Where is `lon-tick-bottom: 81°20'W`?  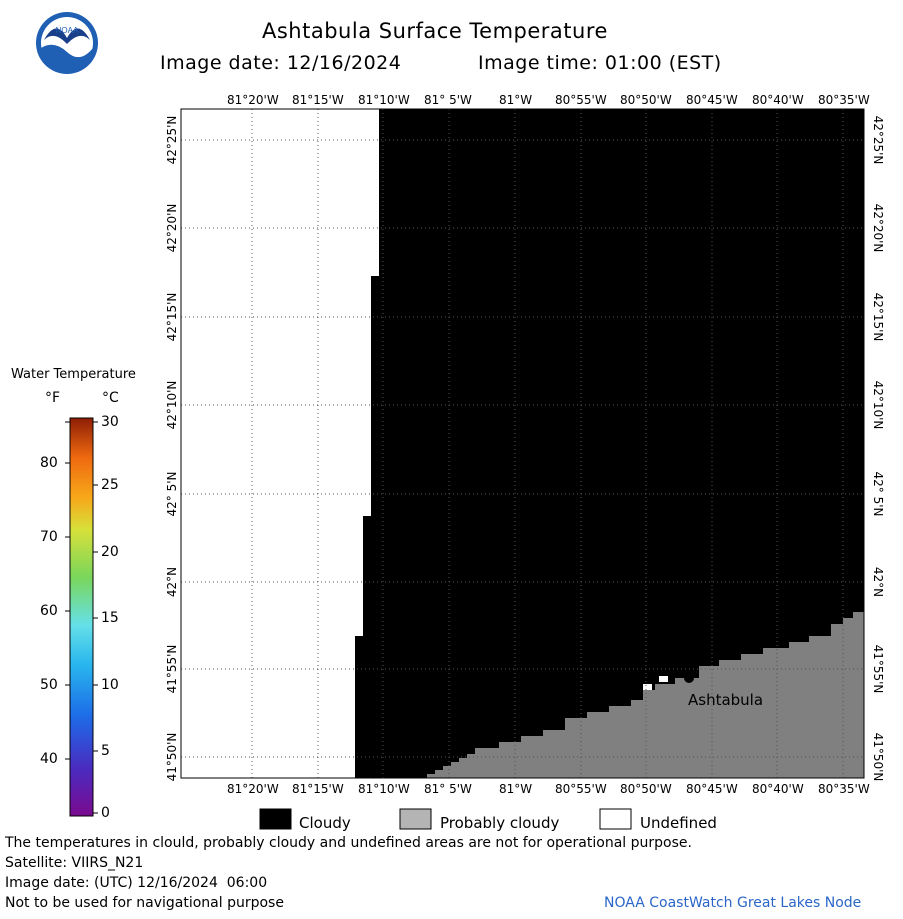 lon-tick-bottom: 81°20'W is located at coordinates (253, 789).